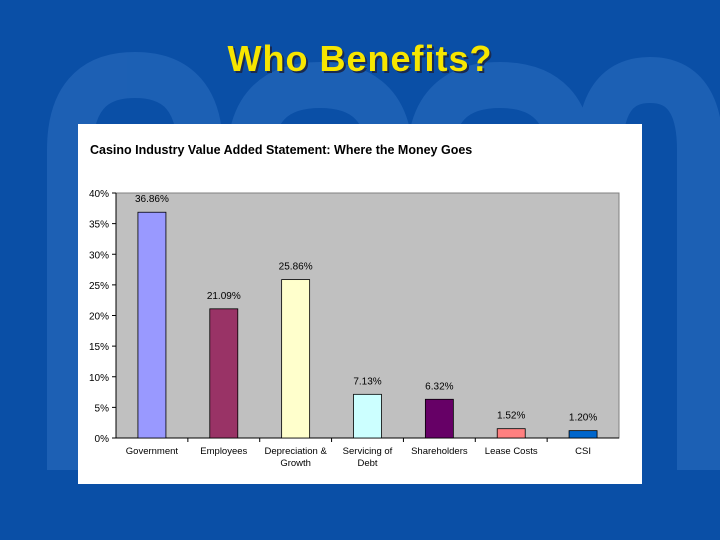  What do you see at coordinates (511, 451) in the screenshot?
I see `category-label: Lease Costs` at bounding box center [511, 451].